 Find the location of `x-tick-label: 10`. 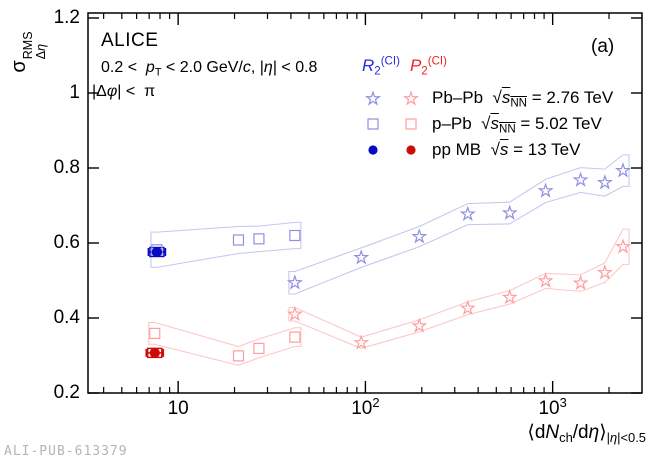

x-tick-label: 10 is located at coordinates (178, 408).